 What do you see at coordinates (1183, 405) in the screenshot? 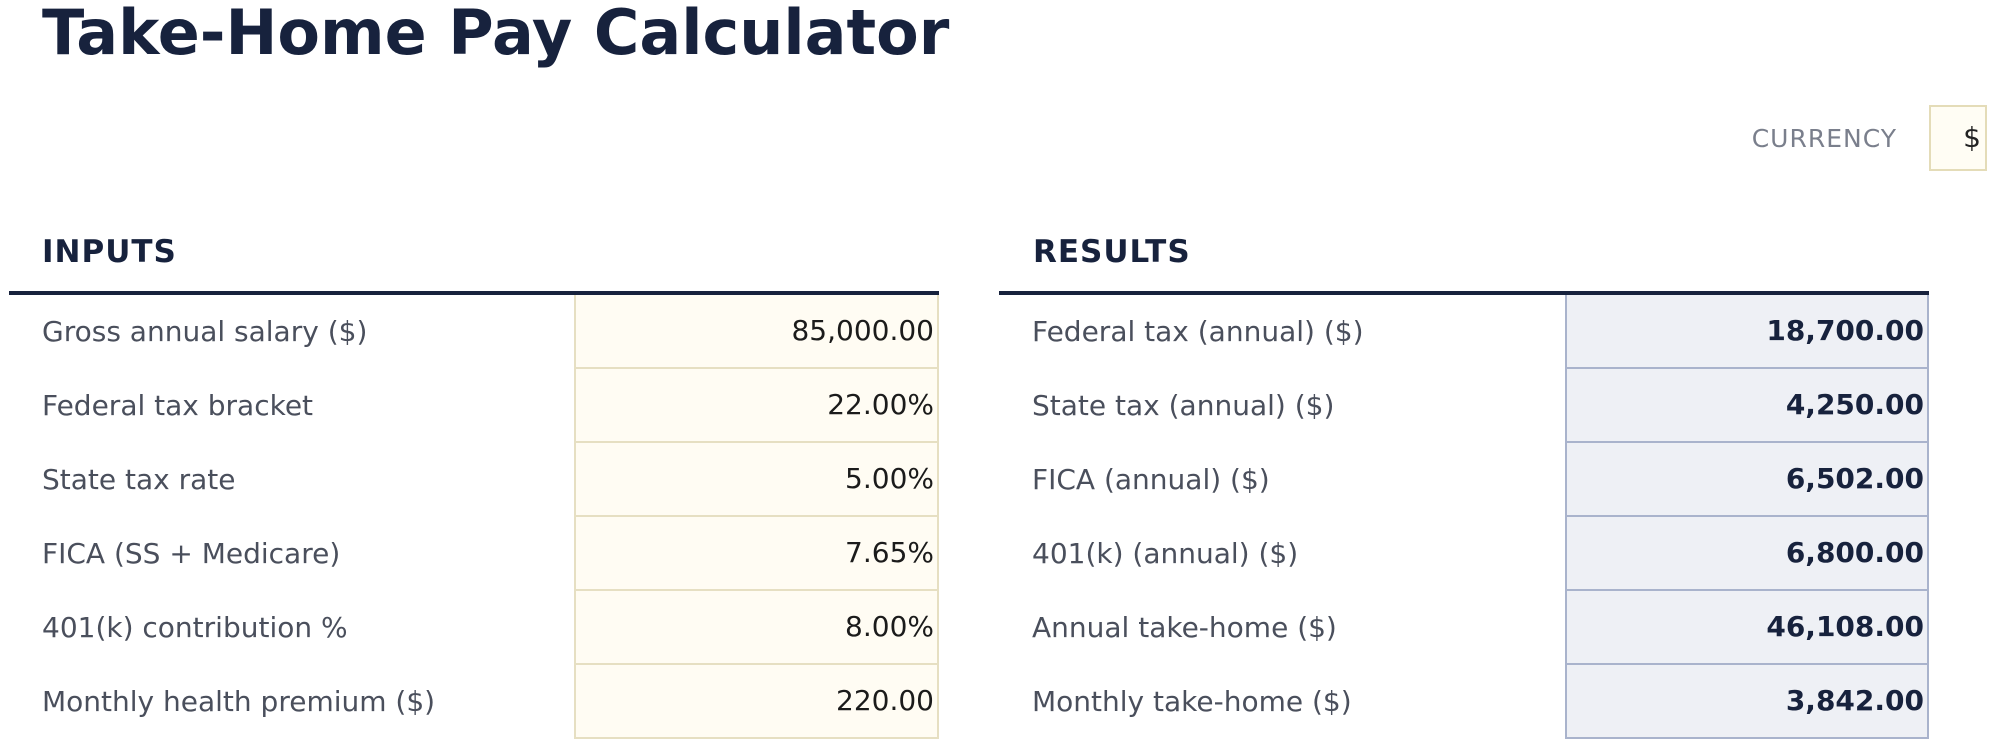
I see `row-label: State tax (annual) ($)` at bounding box center [1183, 405].